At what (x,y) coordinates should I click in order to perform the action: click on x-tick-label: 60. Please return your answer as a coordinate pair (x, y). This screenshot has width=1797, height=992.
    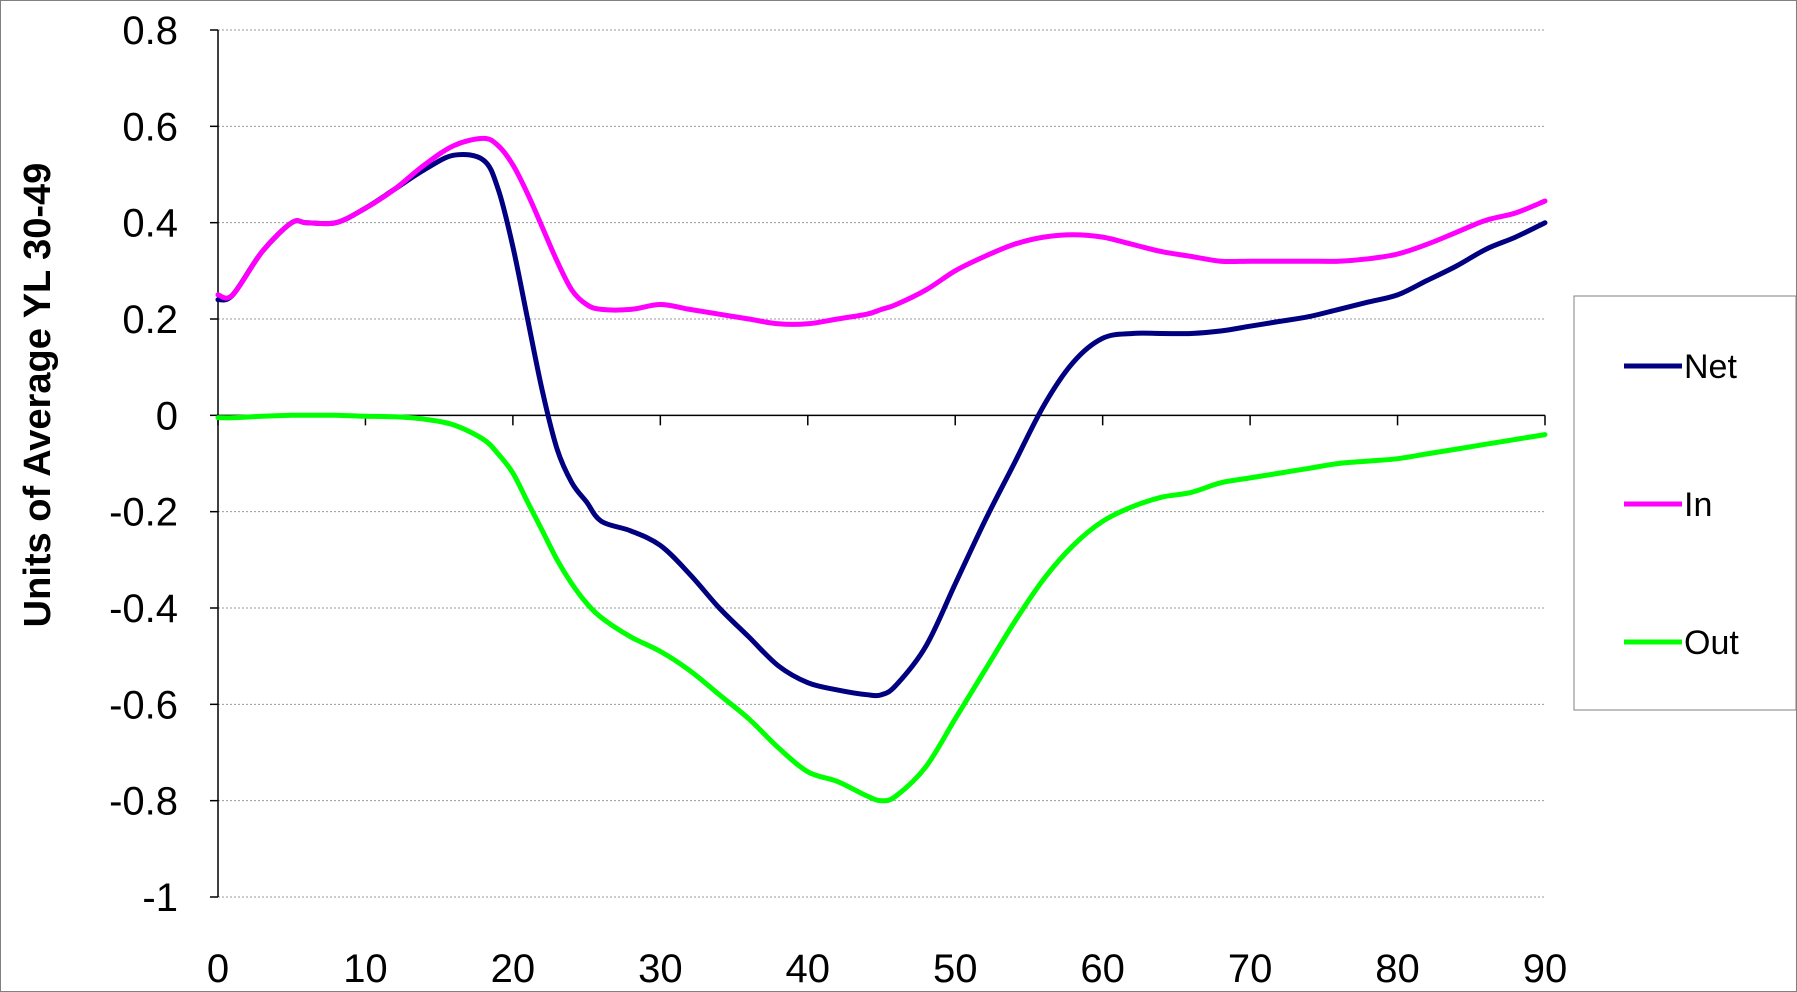
    Looking at the image, I should click on (1102, 969).